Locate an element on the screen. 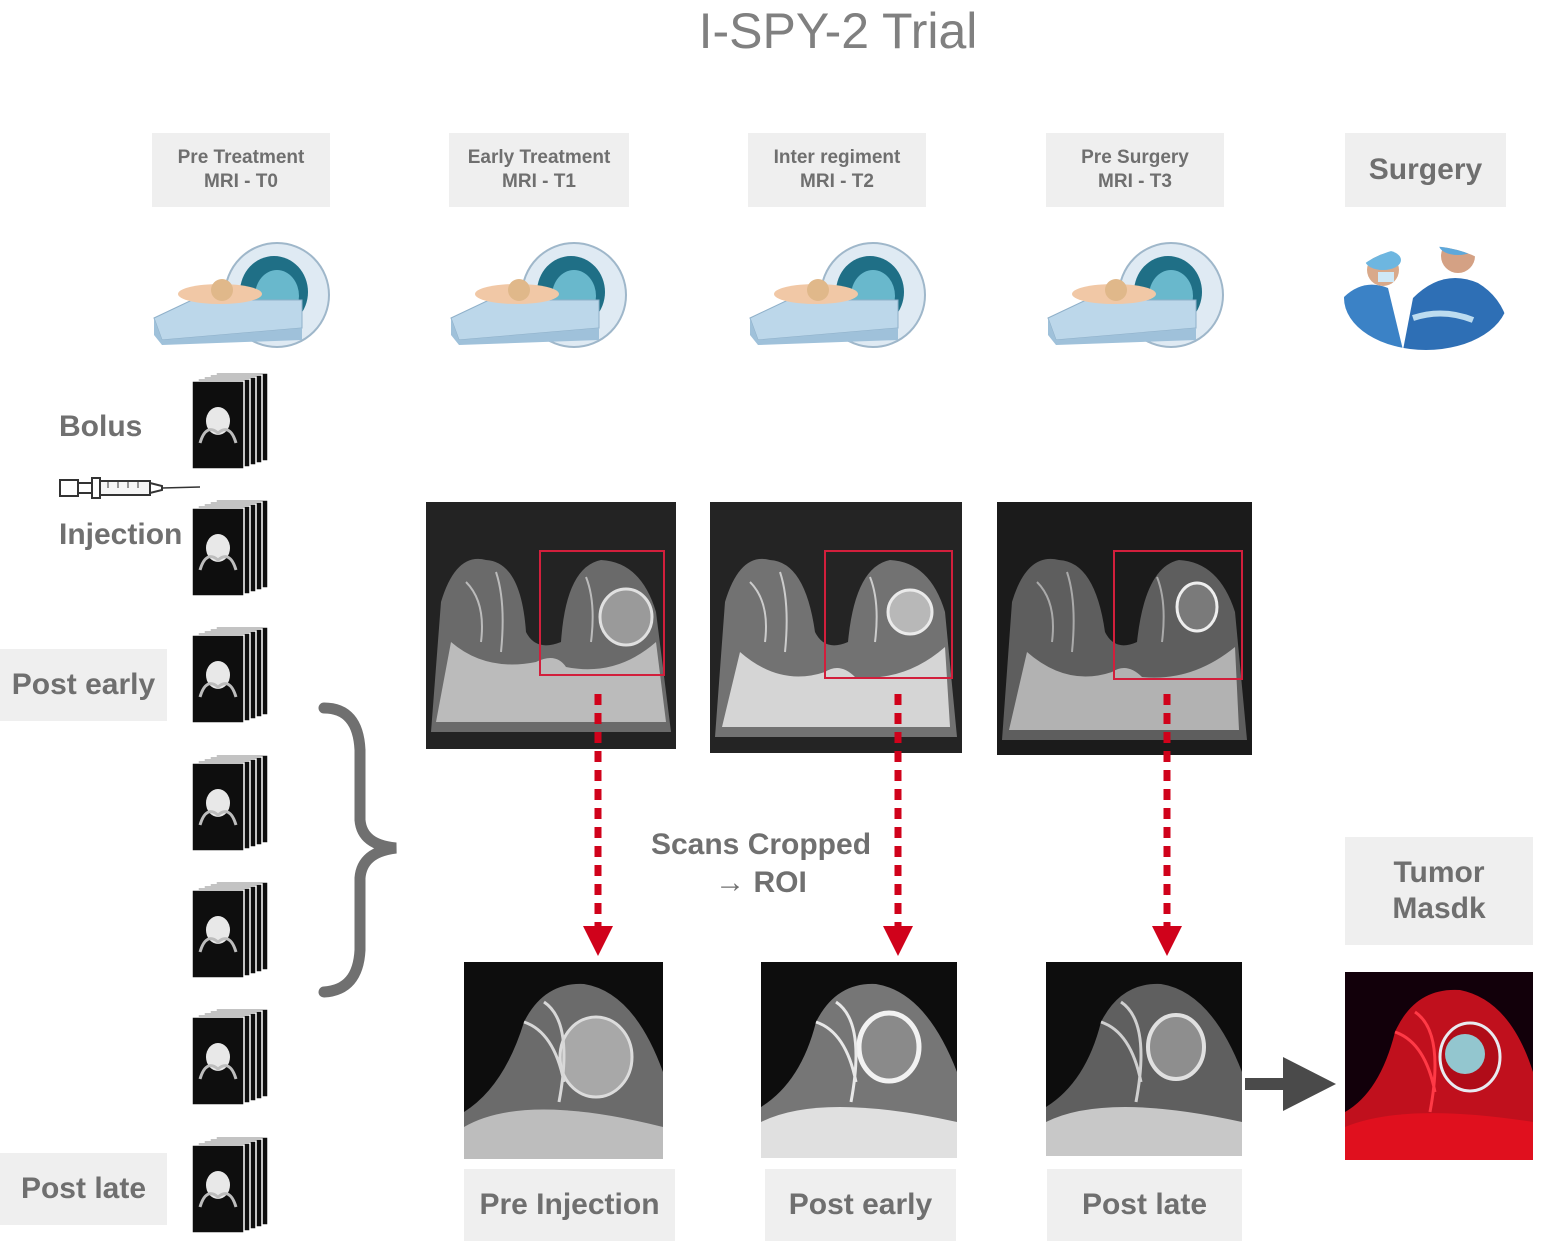  timeline-t2-line2: MRI - T2 is located at coordinates (837, 181).